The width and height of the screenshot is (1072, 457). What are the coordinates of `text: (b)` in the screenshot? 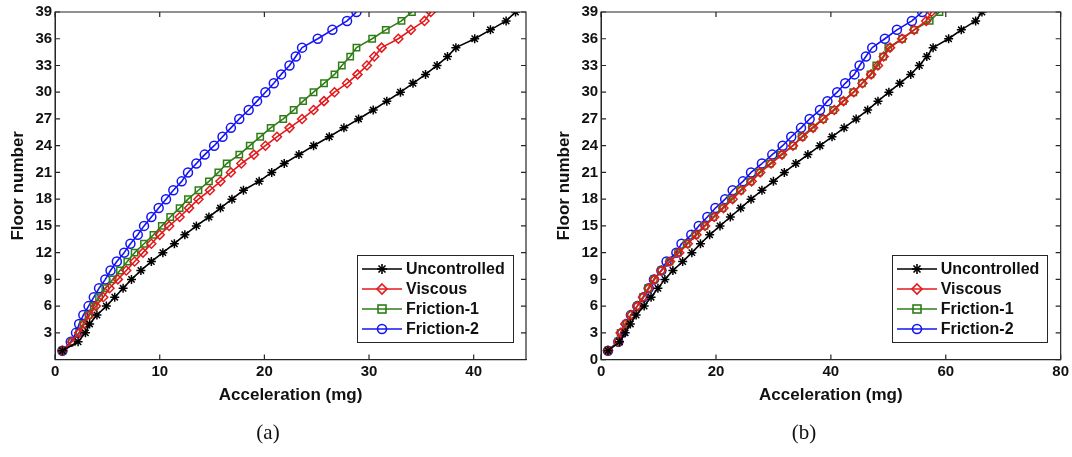 It's located at (804, 432).